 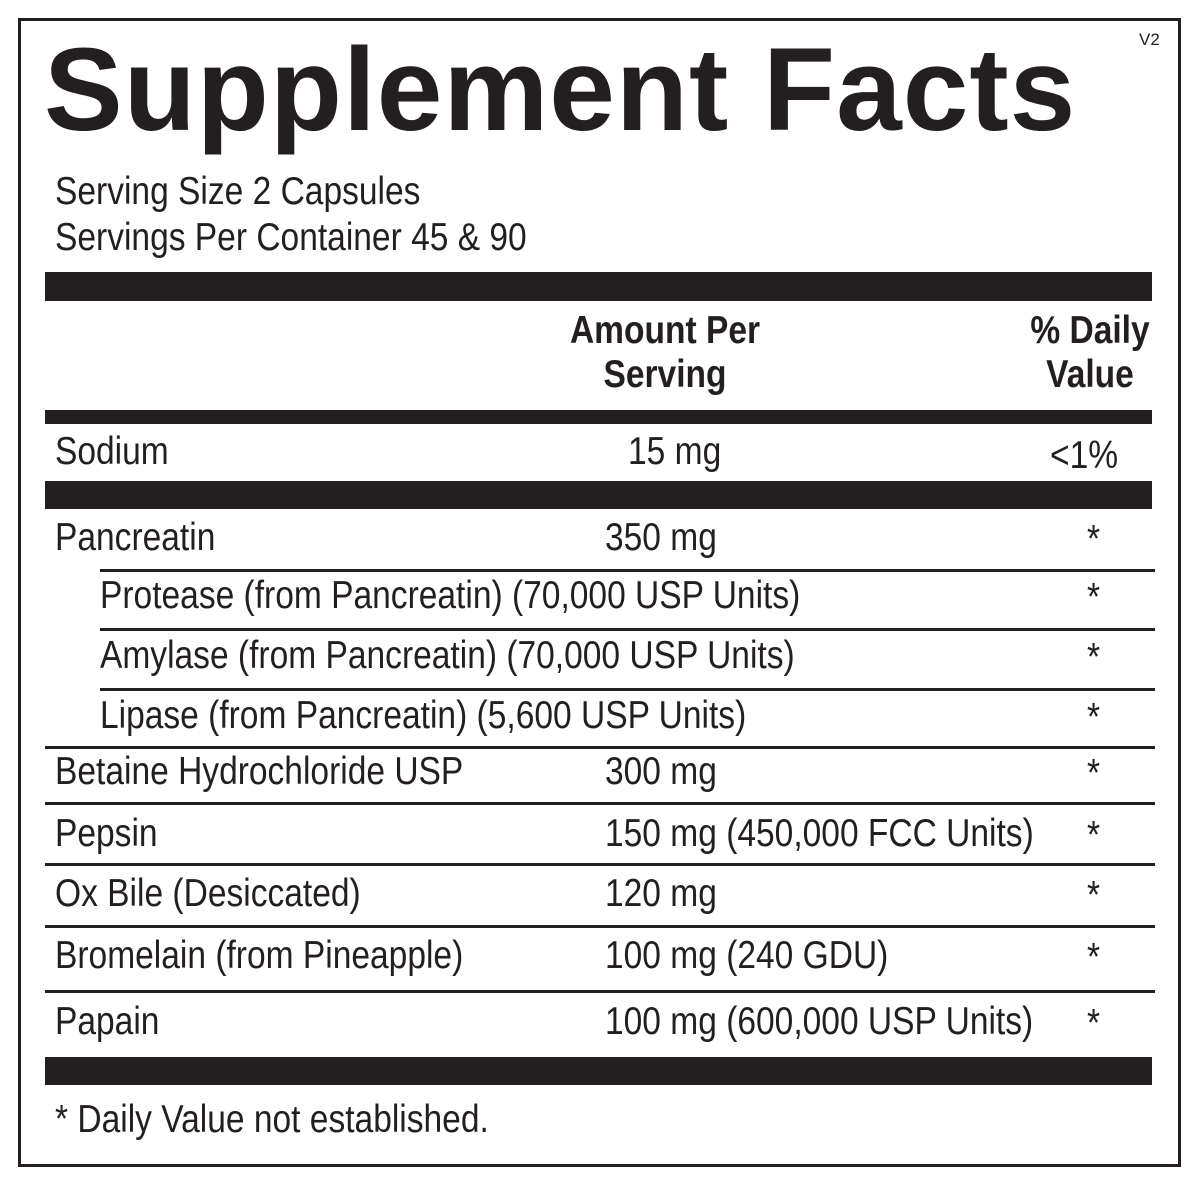 What do you see at coordinates (661, 771) in the screenshot?
I see `nutrient-amount: 300 mg` at bounding box center [661, 771].